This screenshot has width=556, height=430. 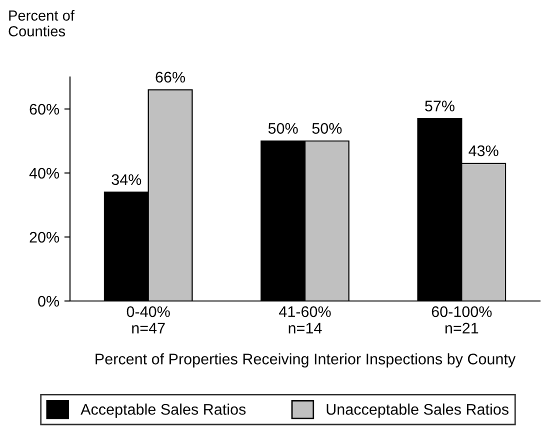 What do you see at coordinates (417, 411) in the screenshot?
I see `legend-label: Unacceptable Sales Ratios` at bounding box center [417, 411].